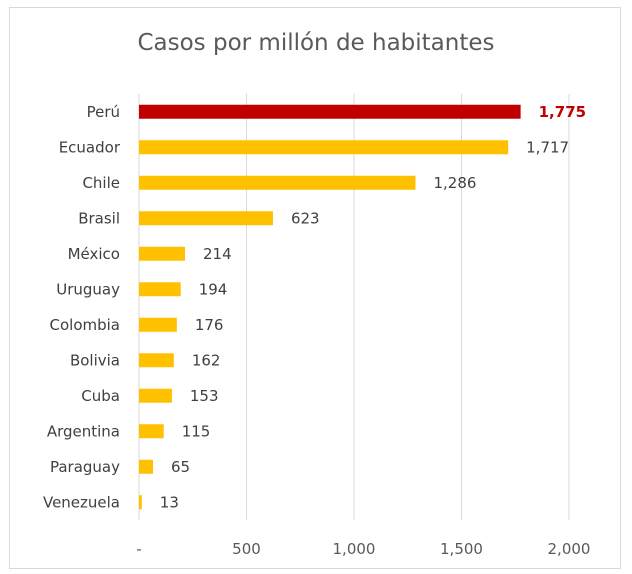  What do you see at coordinates (246, 549) in the screenshot?
I see `x-tick-label: 500` at bounding box center [246, 549].